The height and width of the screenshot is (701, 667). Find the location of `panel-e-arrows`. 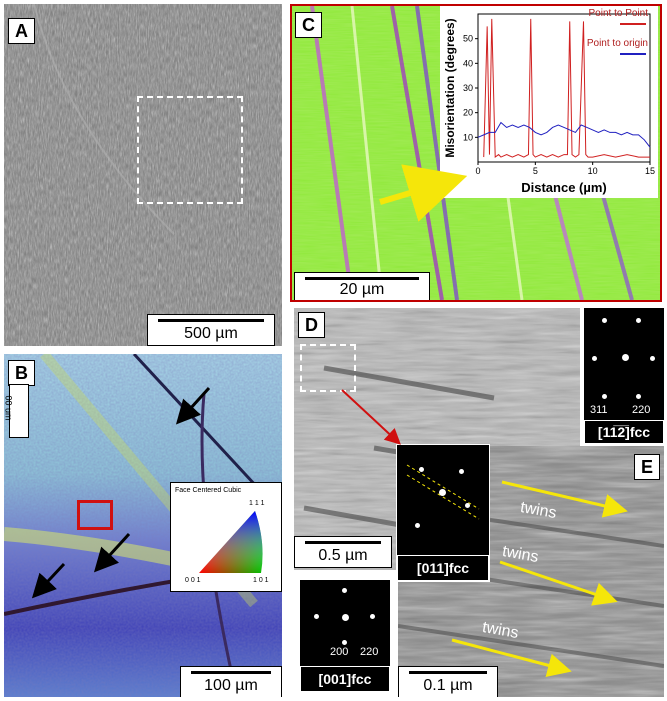

panel-e-arrows is located at coordinates (539, 579).